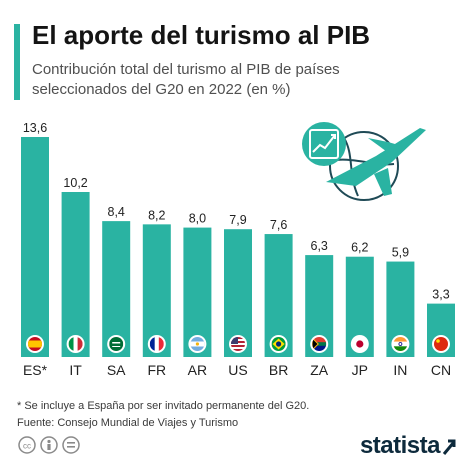 The image size is (474, 474). I want to click on tourism-illustration, so click(364, 161).